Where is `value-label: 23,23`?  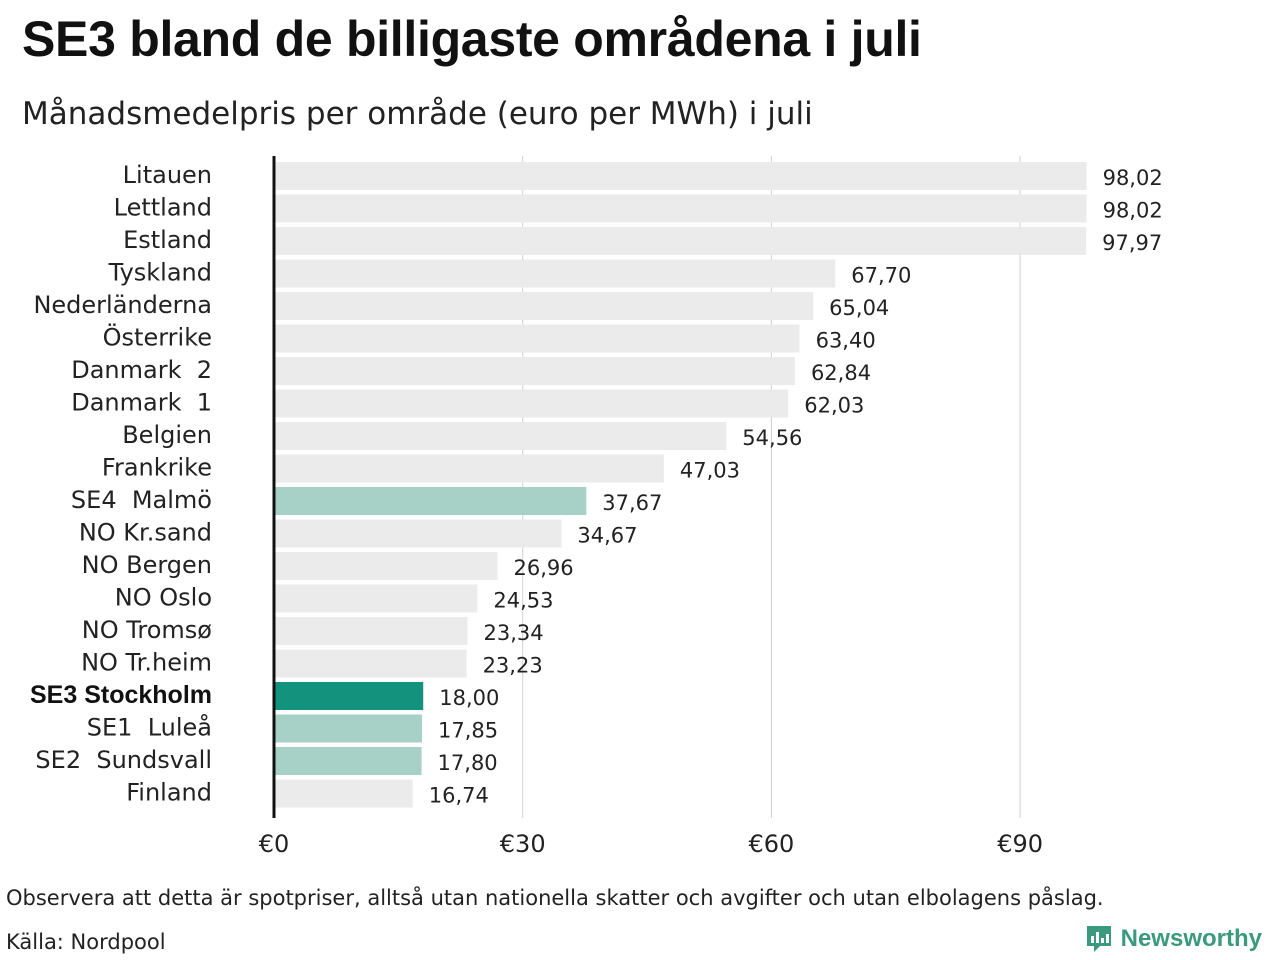 value-label: 23,23 is located at coordinates (513, 666).